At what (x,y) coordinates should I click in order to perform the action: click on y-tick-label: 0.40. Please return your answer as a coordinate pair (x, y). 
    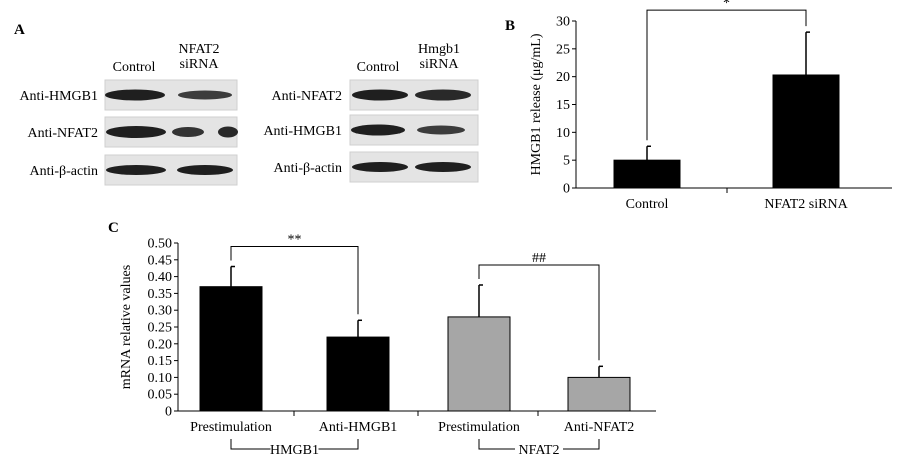
    Looking at the image, I should click on (160, 277).